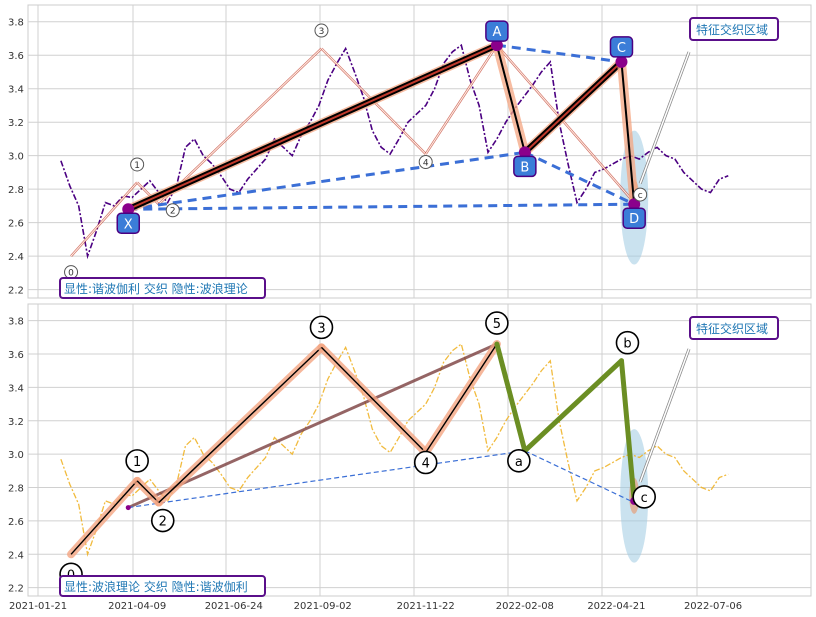 The height and width of the screenshot is (617, 816). What do you see at coordinates (616, 606) in the screenshot?
I see `x-tick-label: 2022-04-21` at bounding box center [616, 606].